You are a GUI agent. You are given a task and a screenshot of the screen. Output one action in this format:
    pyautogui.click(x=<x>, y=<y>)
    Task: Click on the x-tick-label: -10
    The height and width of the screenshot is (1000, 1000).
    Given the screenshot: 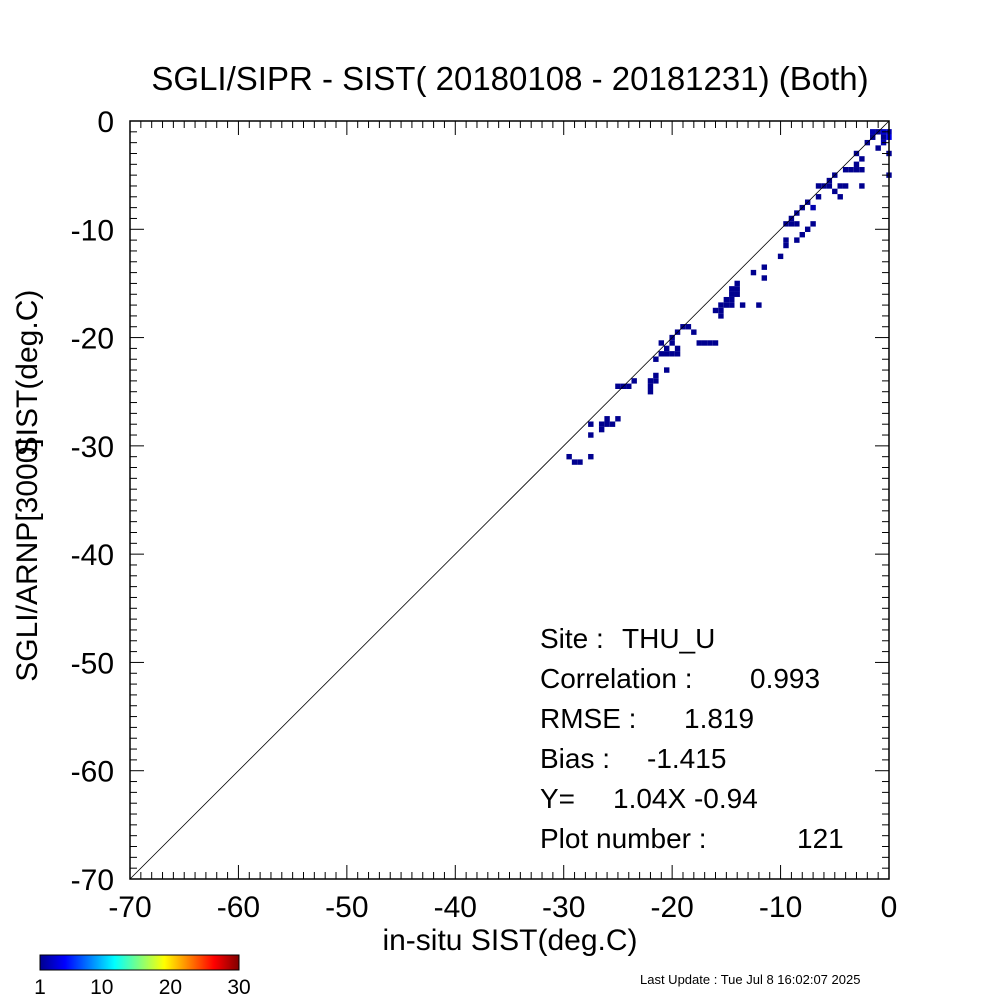 What is the action you would take?
    pyautogui.click(x=780, y=907)
    